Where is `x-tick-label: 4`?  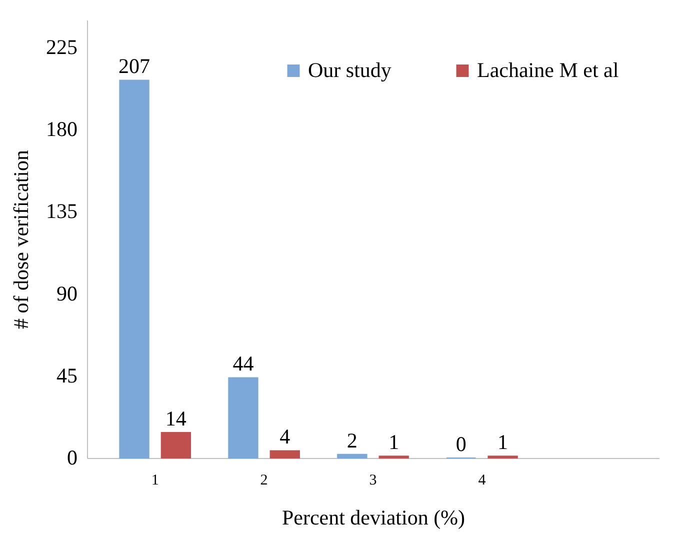 x-tick-label: 4 is located at coordinates (482, 480).